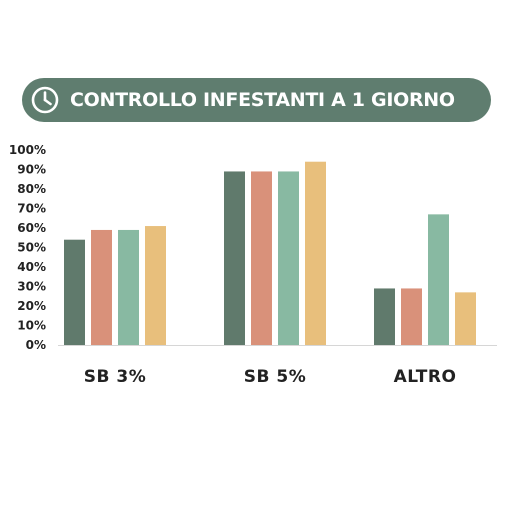 This screenshot has height=512, width=512. I want to click on y-tick-label: 0%, so click(36, 345).